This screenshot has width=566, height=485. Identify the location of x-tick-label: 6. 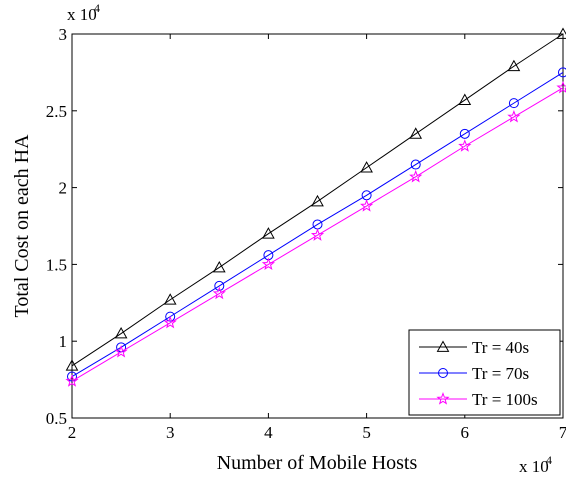
(465, 432).